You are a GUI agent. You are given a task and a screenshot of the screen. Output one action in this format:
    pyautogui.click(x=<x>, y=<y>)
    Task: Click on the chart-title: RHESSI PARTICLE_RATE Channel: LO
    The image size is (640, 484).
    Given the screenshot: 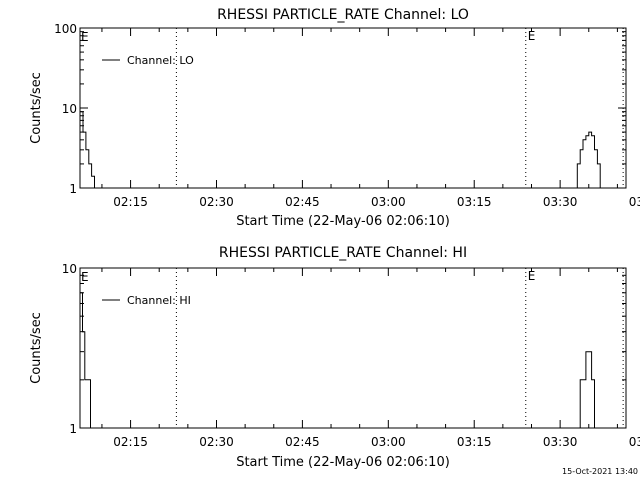 What is the action you would take?
    pyautogui.click(x=343, y=15)
    